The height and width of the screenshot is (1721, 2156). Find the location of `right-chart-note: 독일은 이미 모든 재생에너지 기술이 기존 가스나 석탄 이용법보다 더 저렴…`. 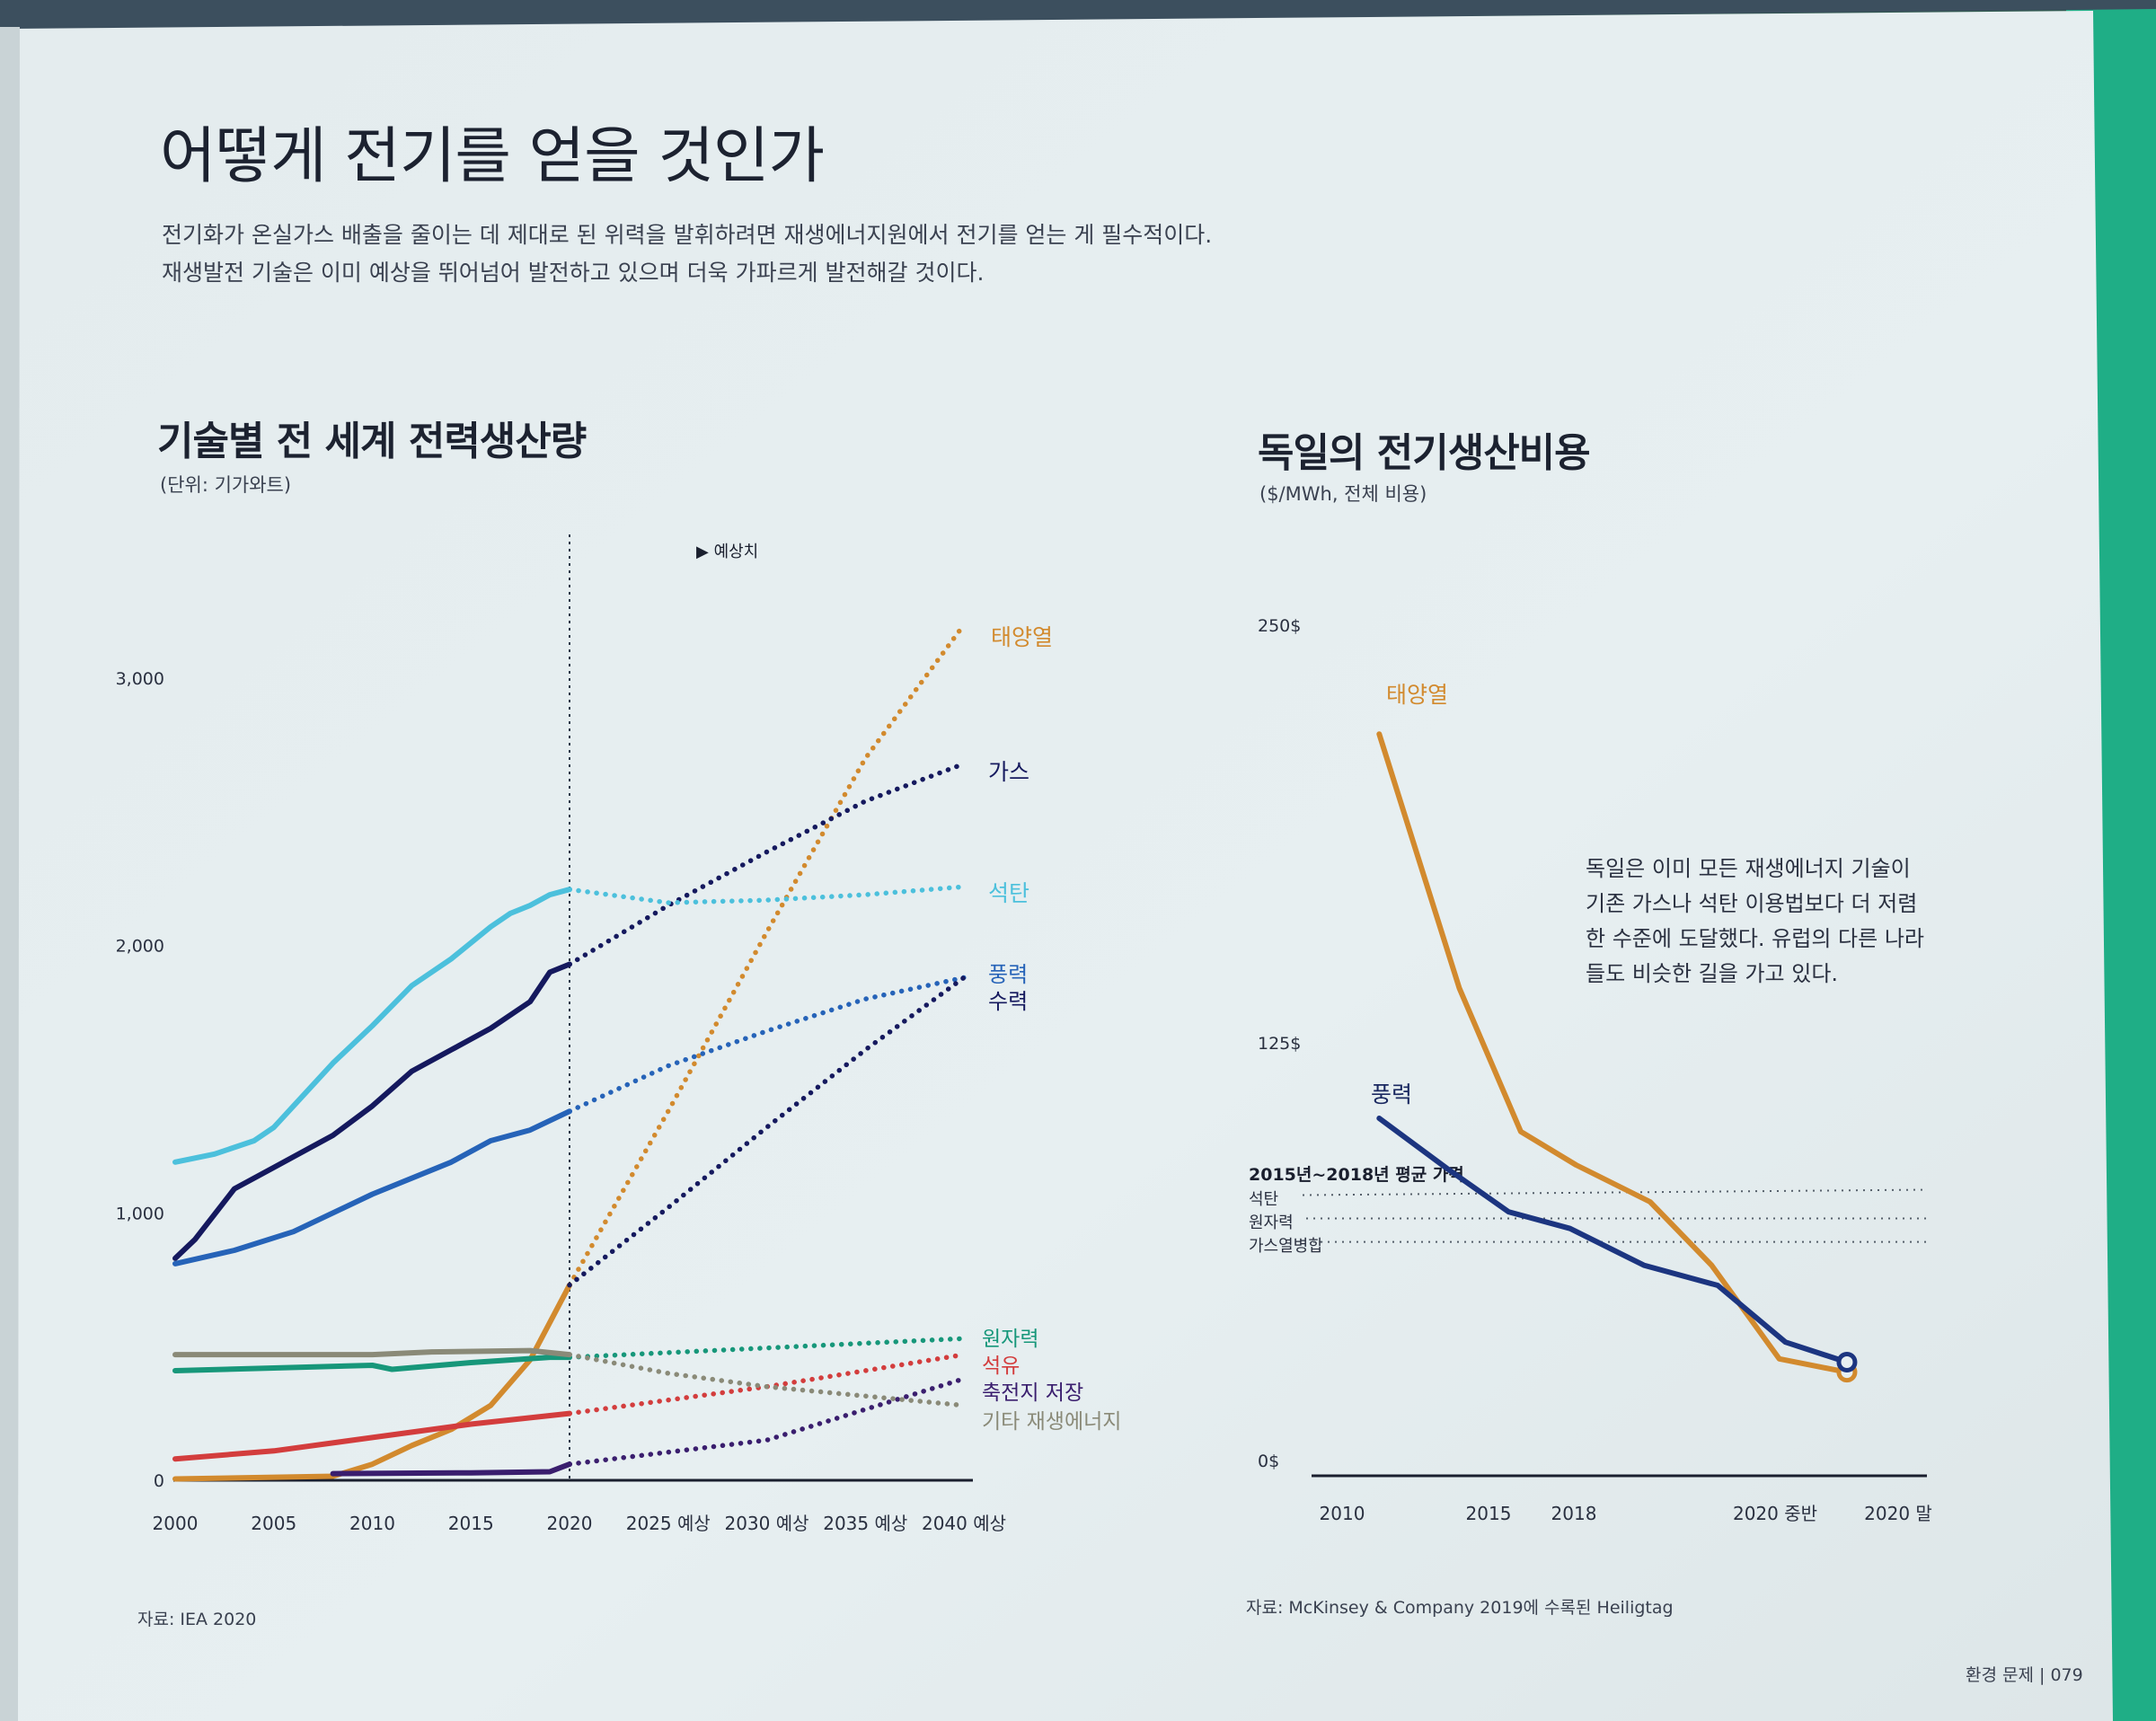

right-chart-note: 독일은 이미 모든 재생에너지 기술이 기존 가스나 석탄 이용법보다 더 저렴… is located at coordinates (1755, 921).